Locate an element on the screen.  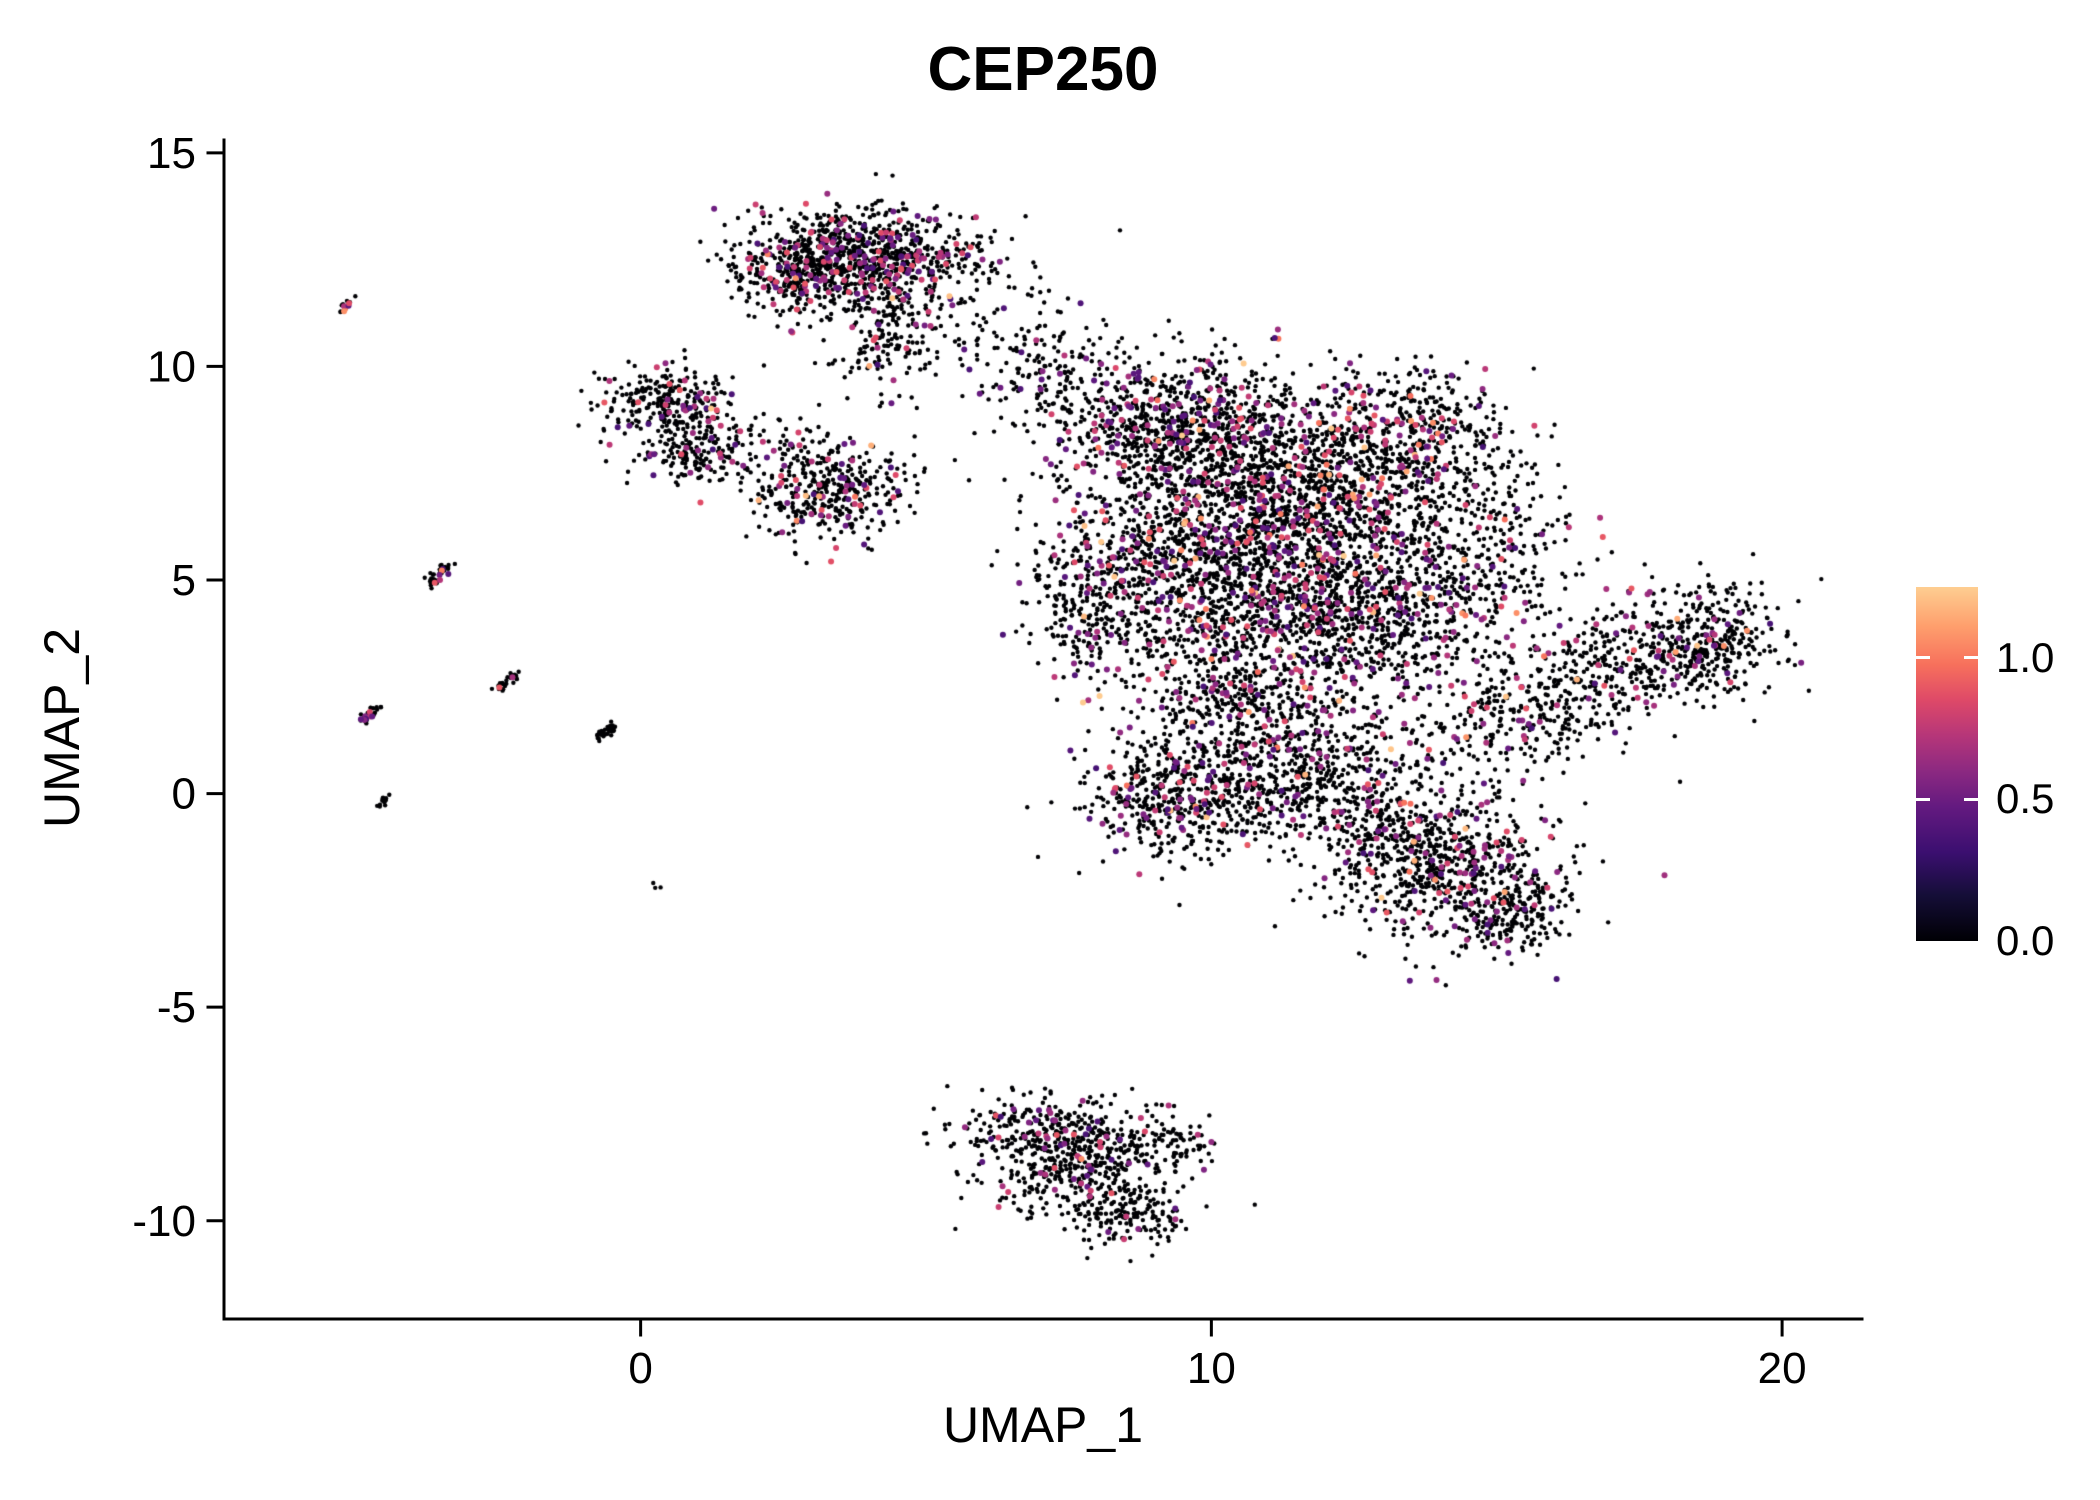
y-tick-label: 0 is located at coordinates (184, 794).